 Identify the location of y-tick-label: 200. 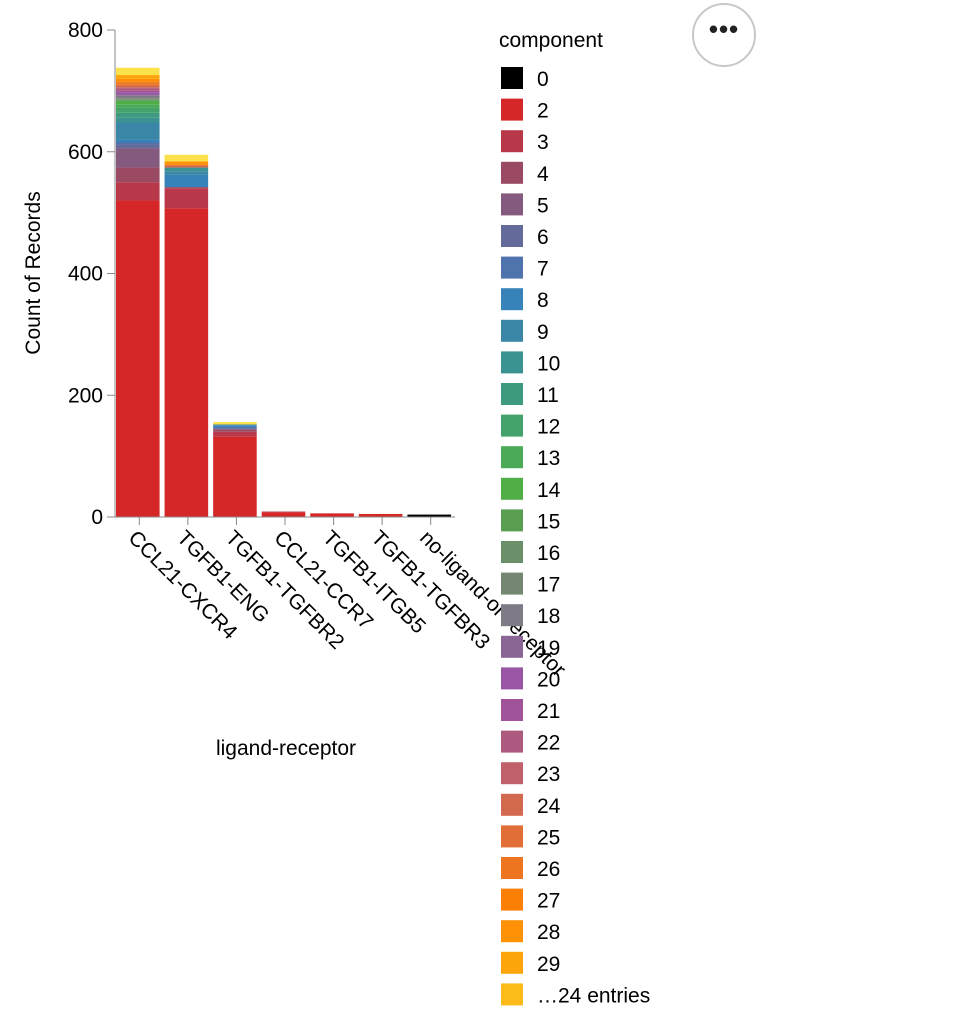
(85, 395).